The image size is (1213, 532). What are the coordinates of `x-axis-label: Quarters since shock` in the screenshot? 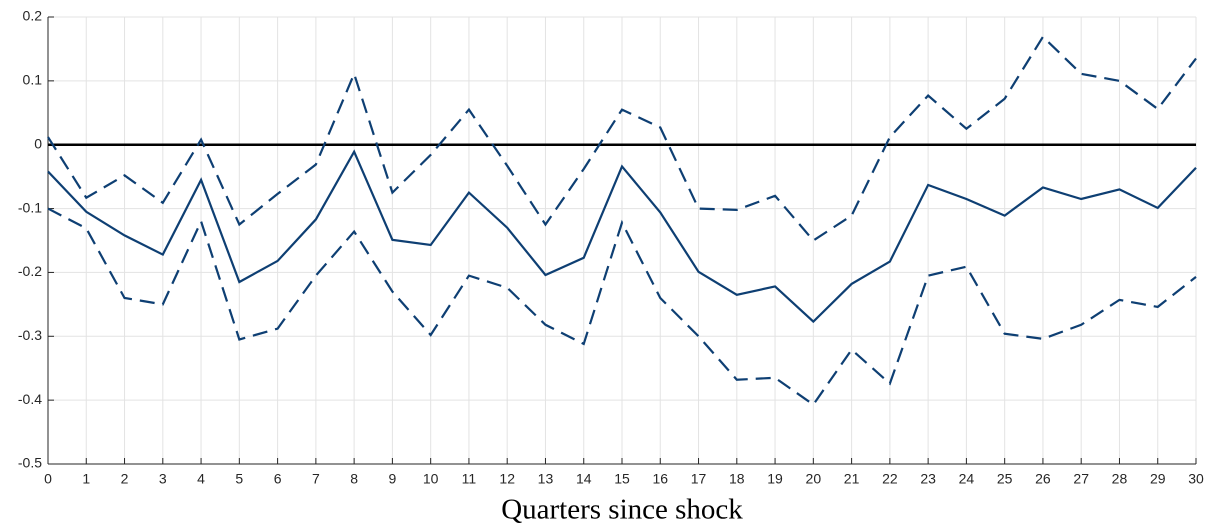 It's located at (622, 510).